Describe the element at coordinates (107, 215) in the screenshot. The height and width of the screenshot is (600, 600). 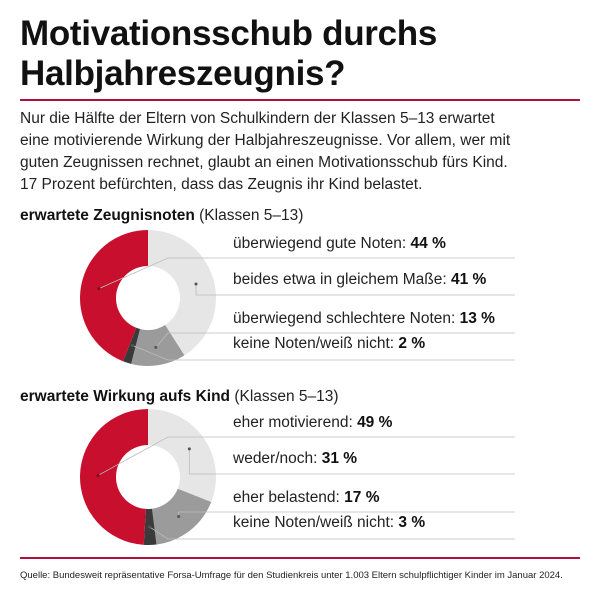
I see `chart-1-title-bold: erwartete Zeugnisnoten` at that location.